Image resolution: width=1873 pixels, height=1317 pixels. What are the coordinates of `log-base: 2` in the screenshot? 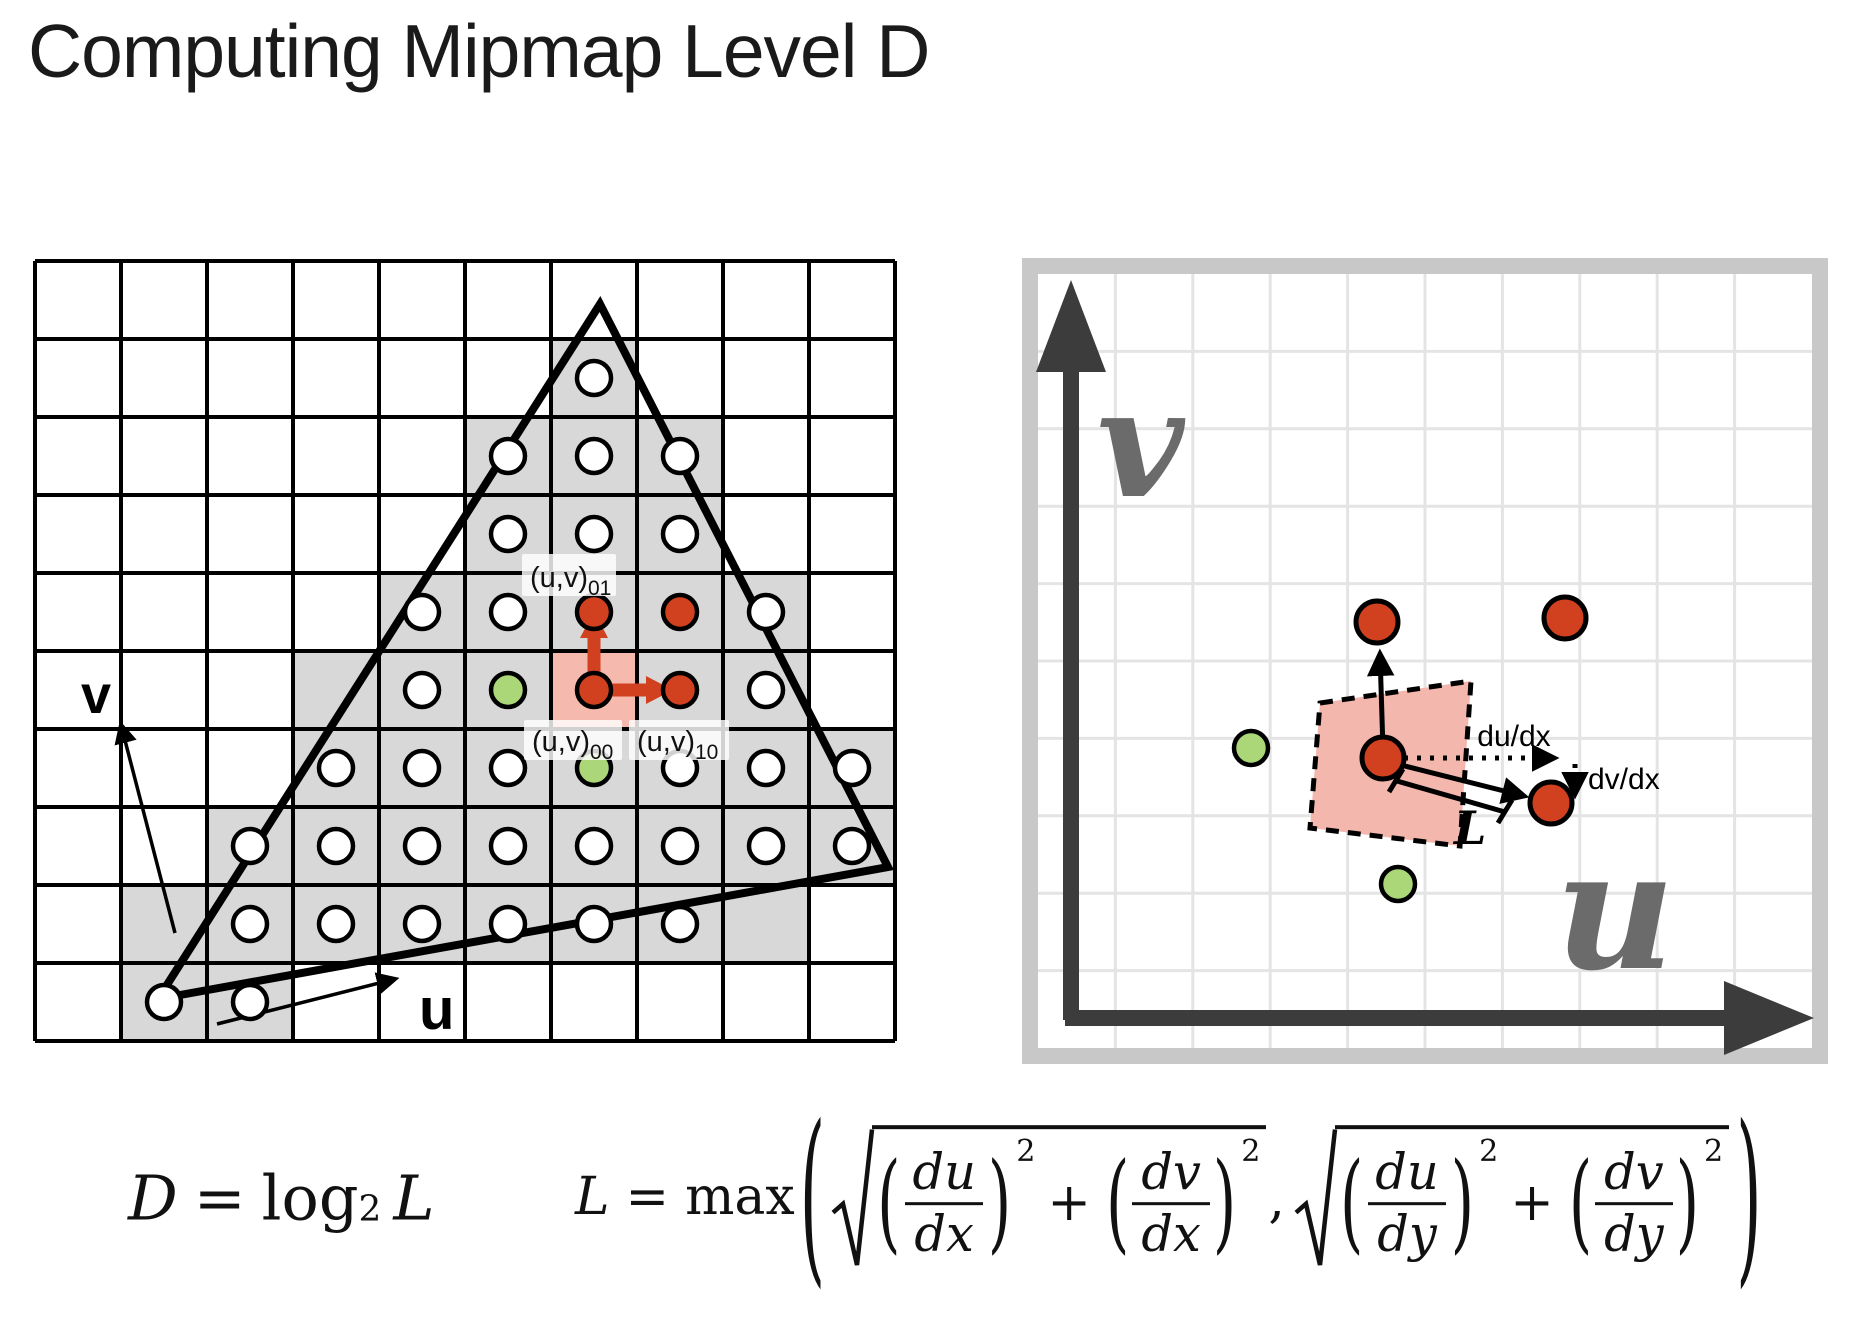 It's located at (370, 1208).